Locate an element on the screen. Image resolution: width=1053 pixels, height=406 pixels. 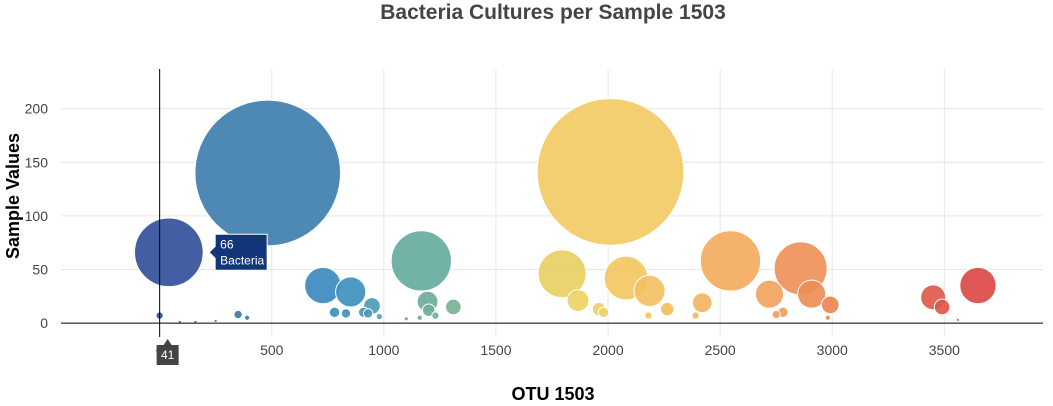
y-tick-label: 150 is located at coordinates (37, 162).